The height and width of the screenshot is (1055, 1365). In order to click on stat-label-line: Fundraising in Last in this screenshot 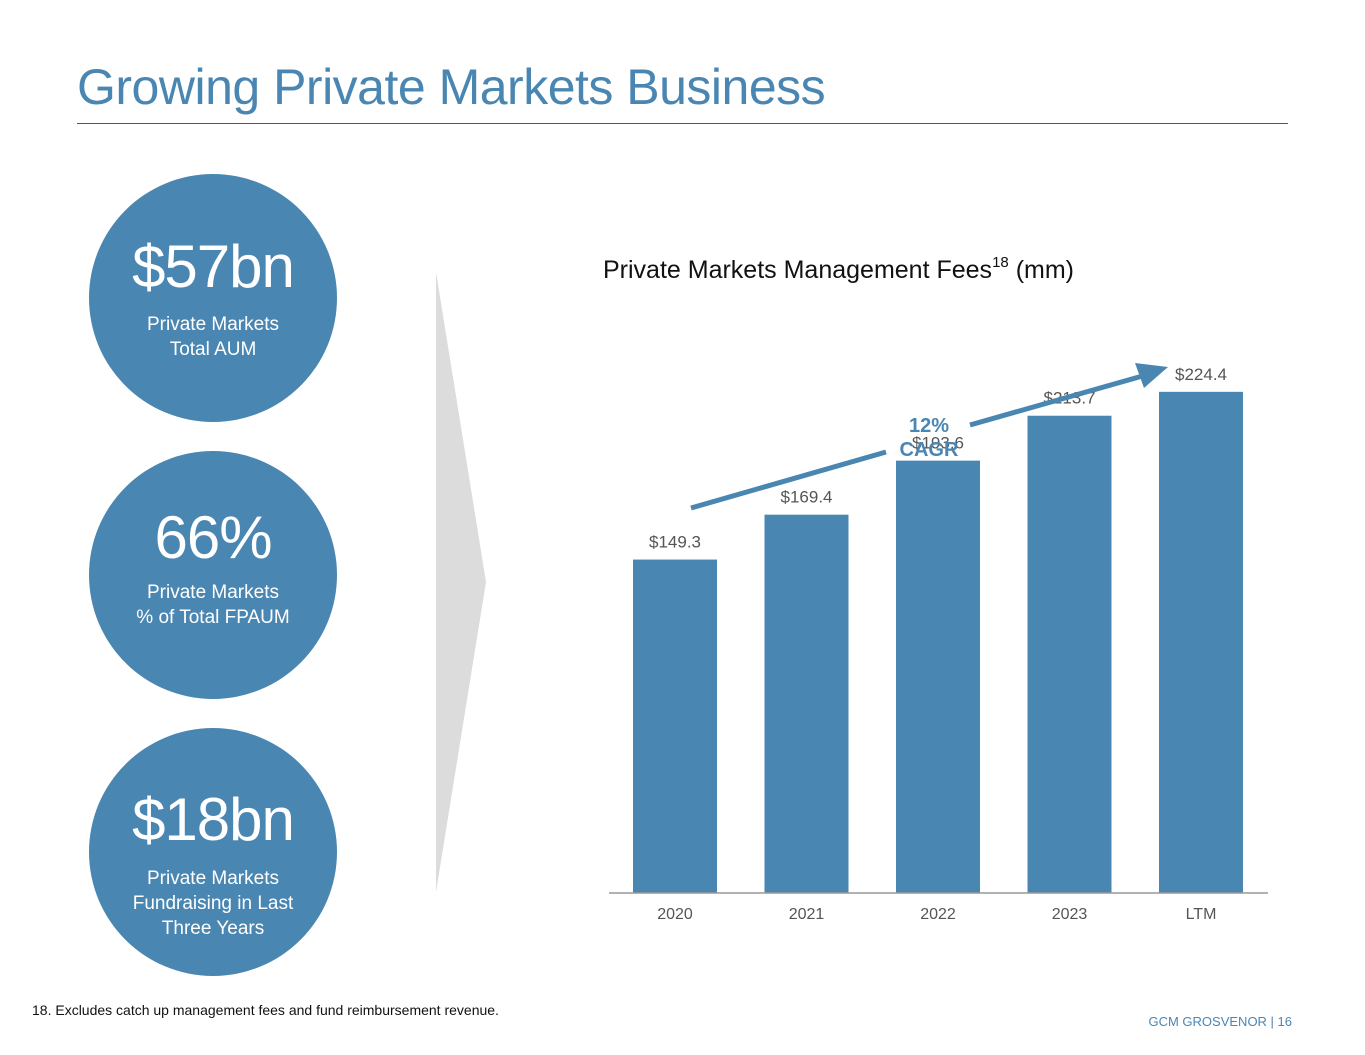, I will do `click(213, 903)`.